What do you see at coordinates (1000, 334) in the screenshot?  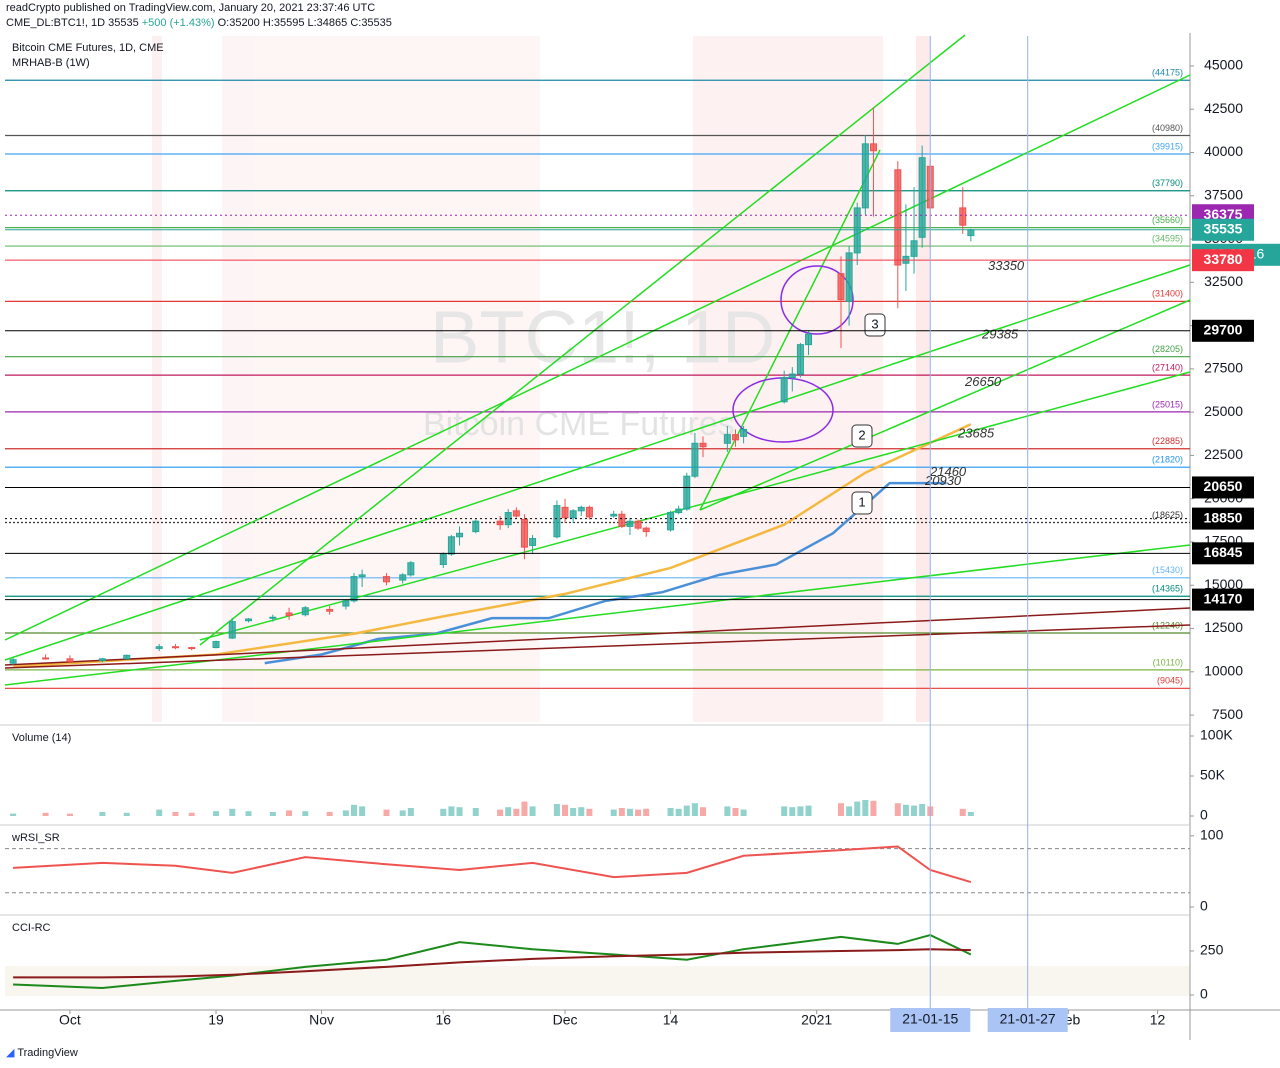 I see `note-label: 29385` at bounding box center [1000, 334].